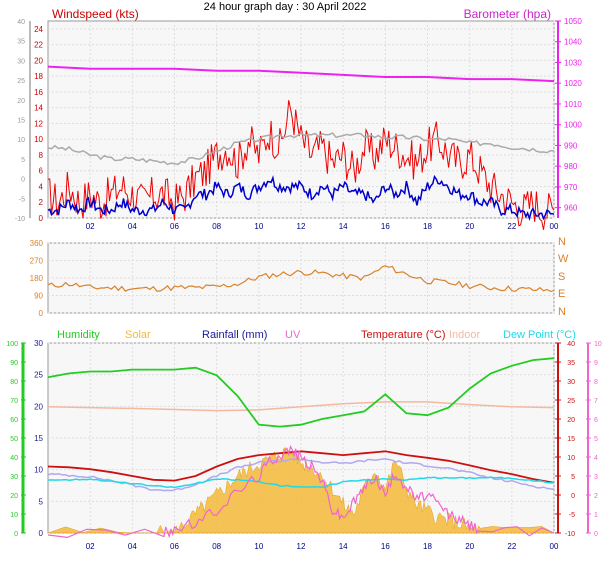 The image size is (608, 561). Describe the element at coordinates (138, 335) in the screenshot. I see `legend-item: Solar` at that location.